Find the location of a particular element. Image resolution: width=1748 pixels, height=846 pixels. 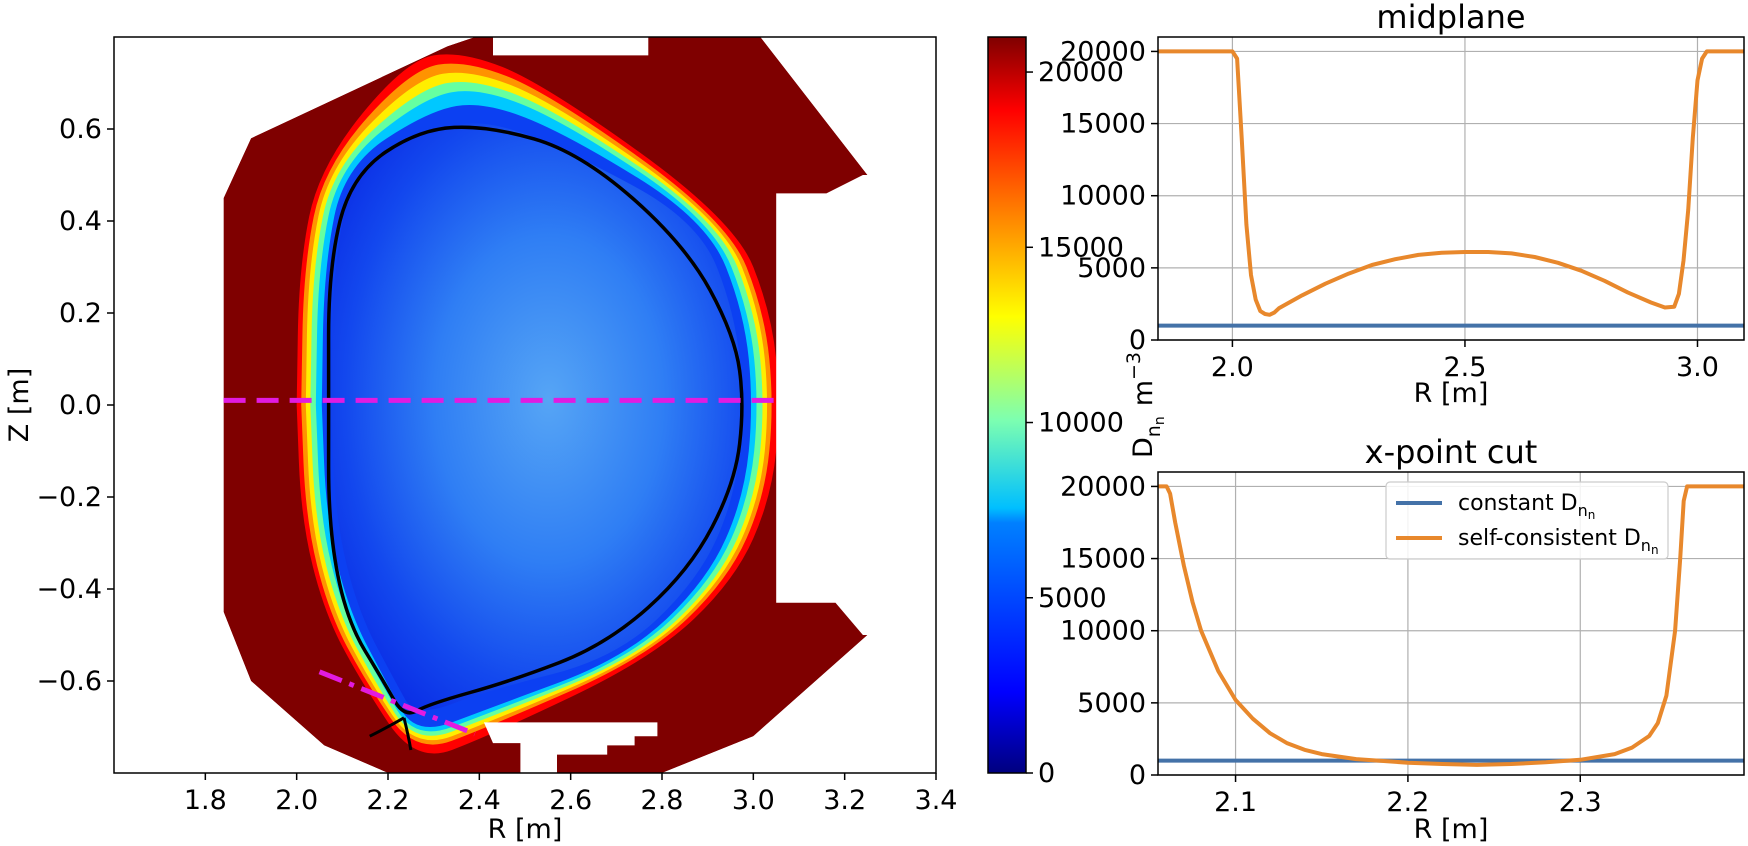

heatmap-x-tick-label: 1.8 is located at coordinates (205, 800).